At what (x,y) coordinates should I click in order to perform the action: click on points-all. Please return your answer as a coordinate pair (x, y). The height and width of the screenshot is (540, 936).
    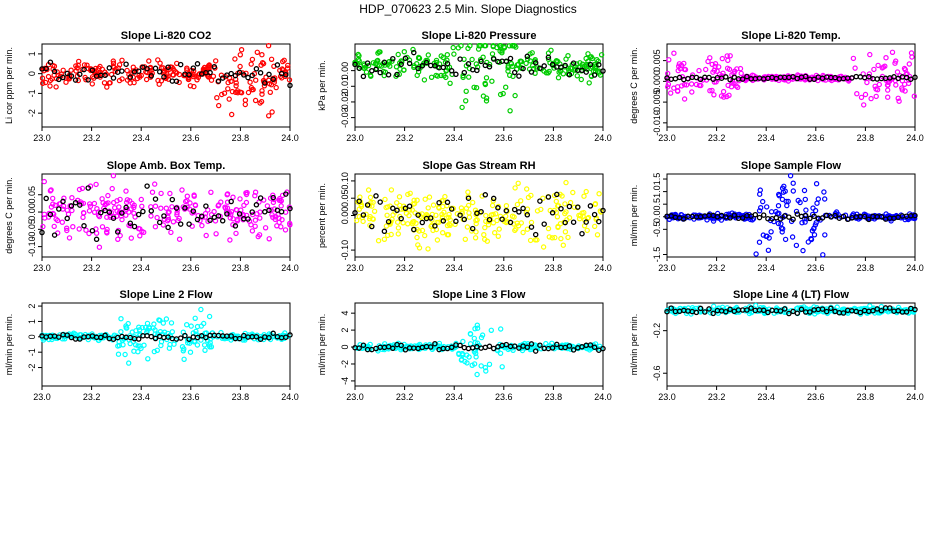
    Looking at the image, I should click on (479, 215).